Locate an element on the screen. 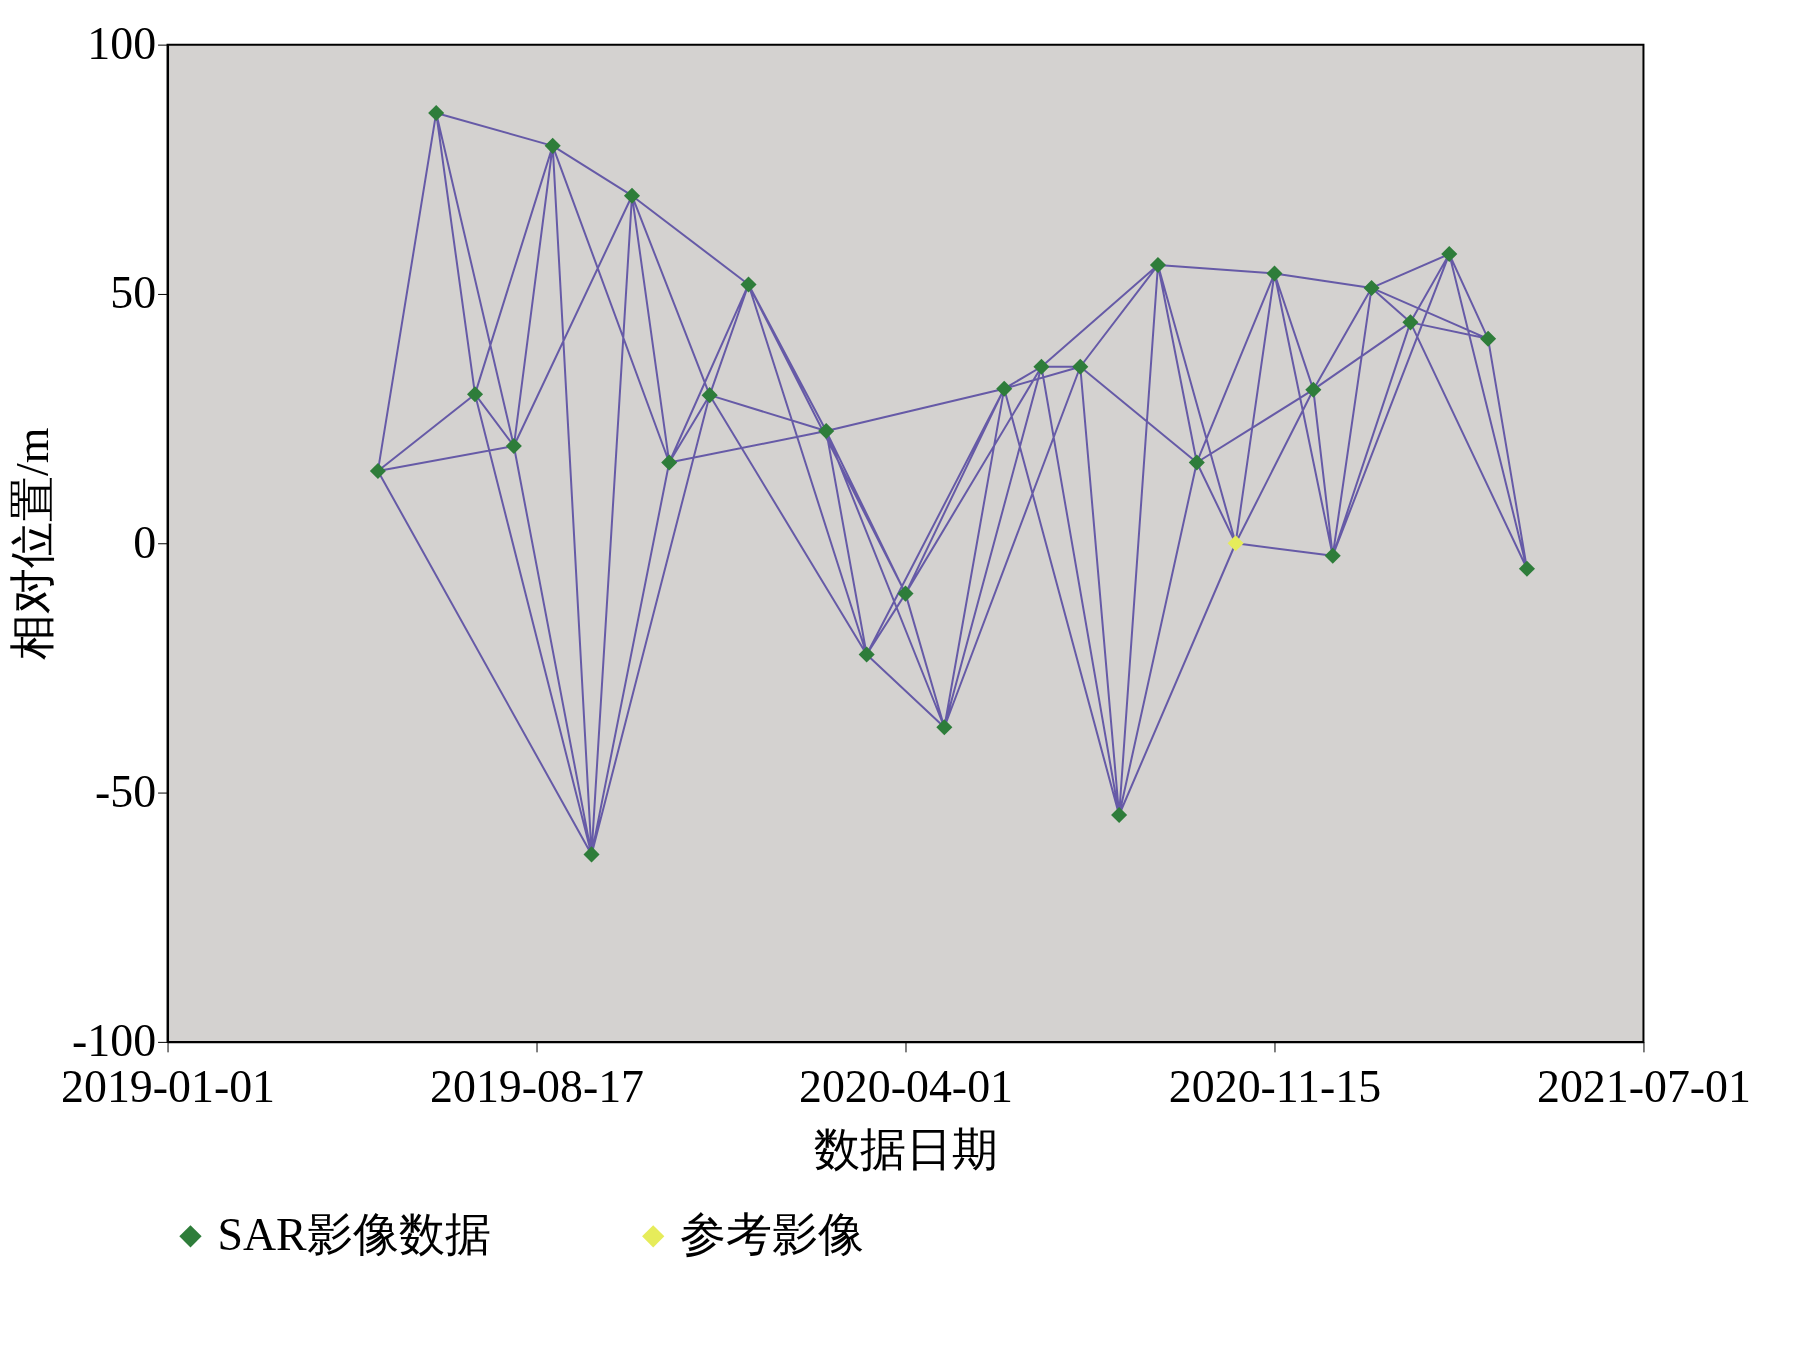 Image resolution: width=1811 pixels, height=1368 pixels. x-tick-label: 2019-08-17 is located at coordinates (537, 1087).